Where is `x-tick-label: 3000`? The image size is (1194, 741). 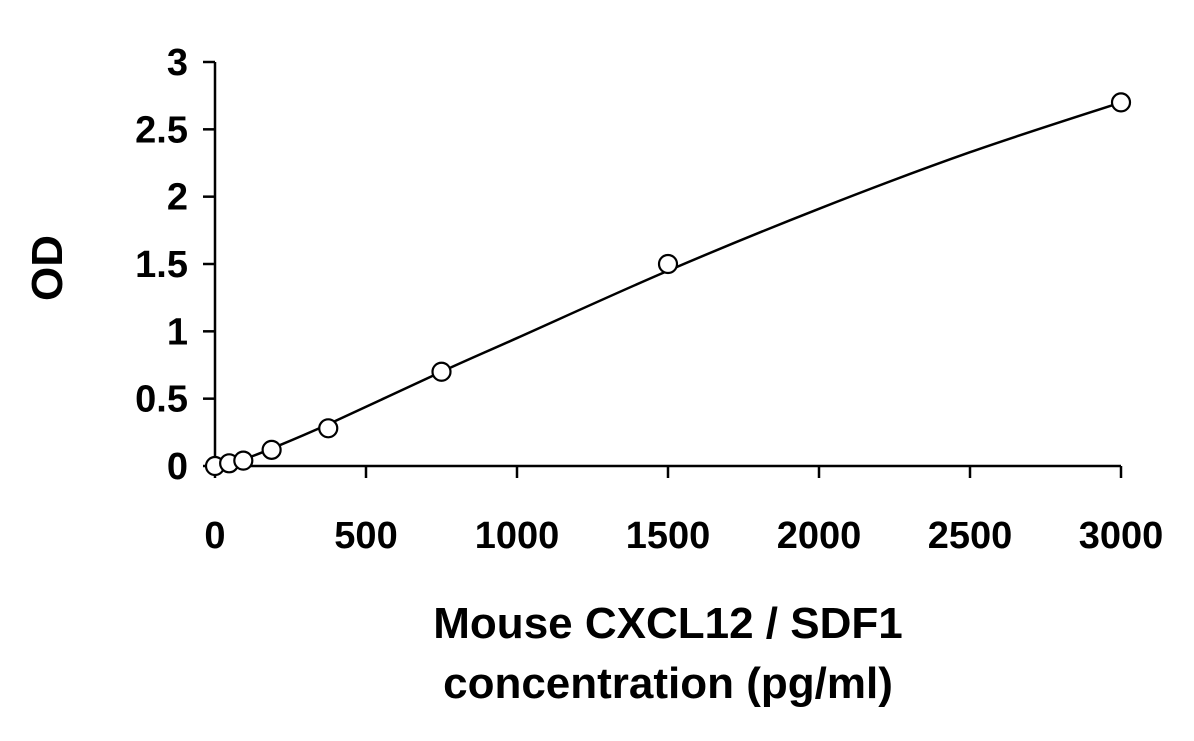 x-tick-label: 3000 is located at coordinates (1121, 536).